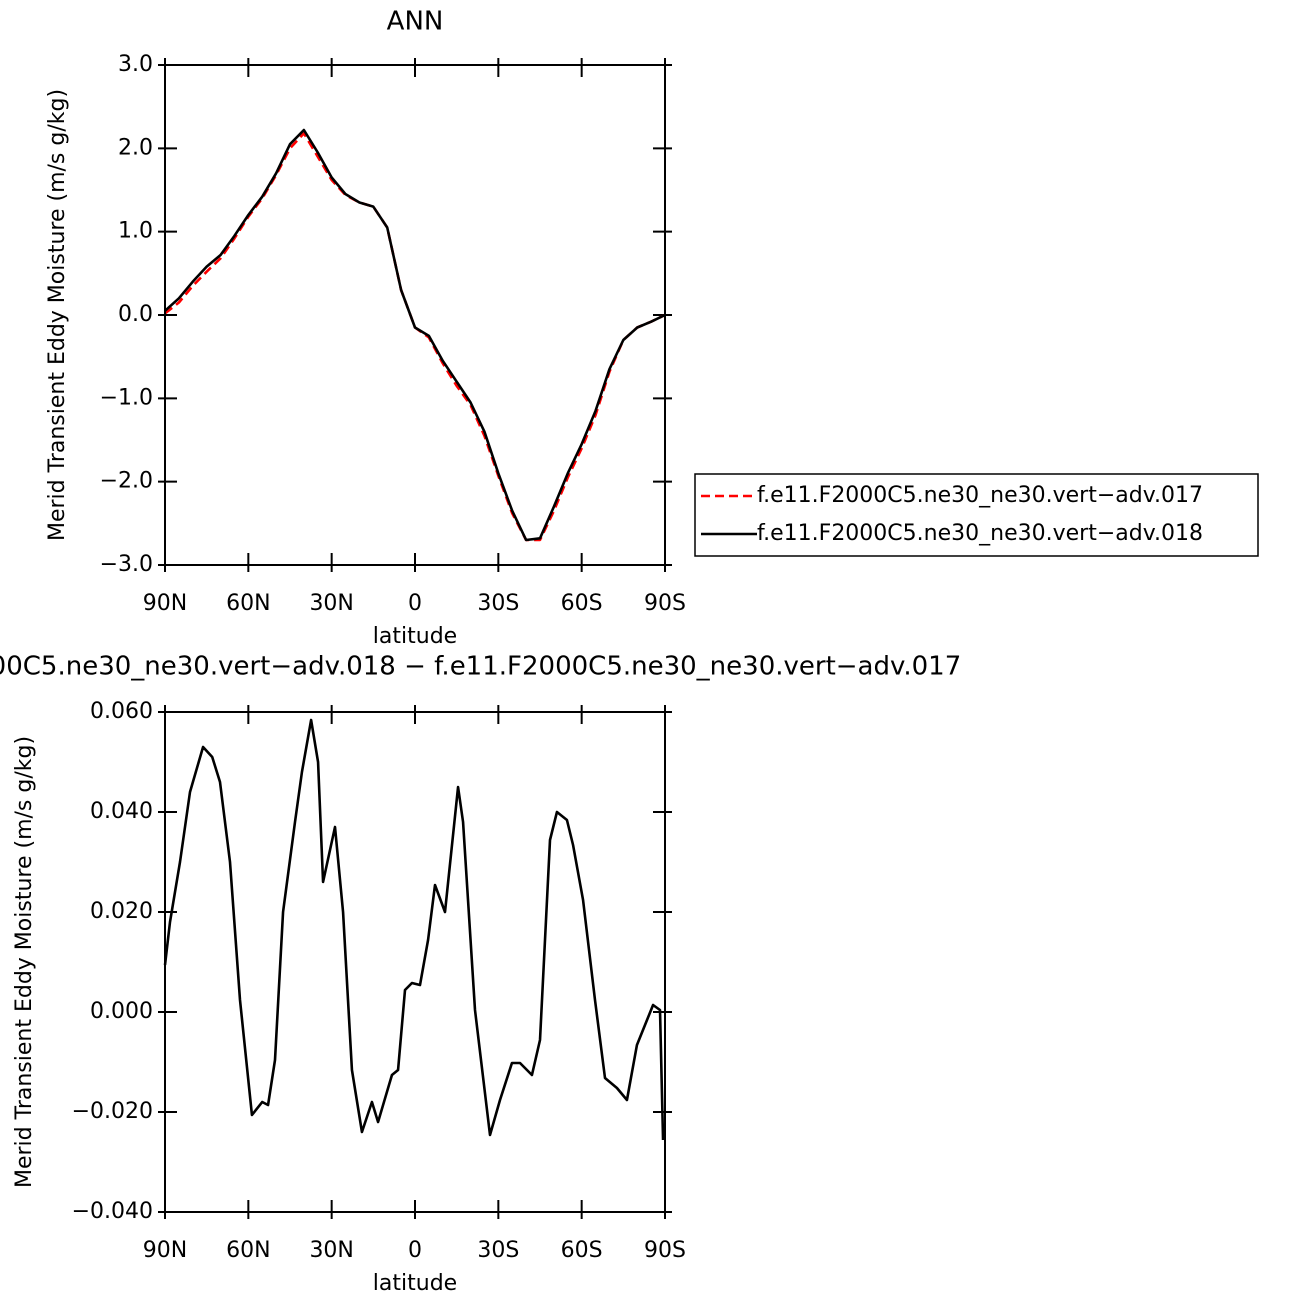 This screenshot has height=1303, width=1303. I want to click on y-tick-label: 0.040, so click(121, 811).